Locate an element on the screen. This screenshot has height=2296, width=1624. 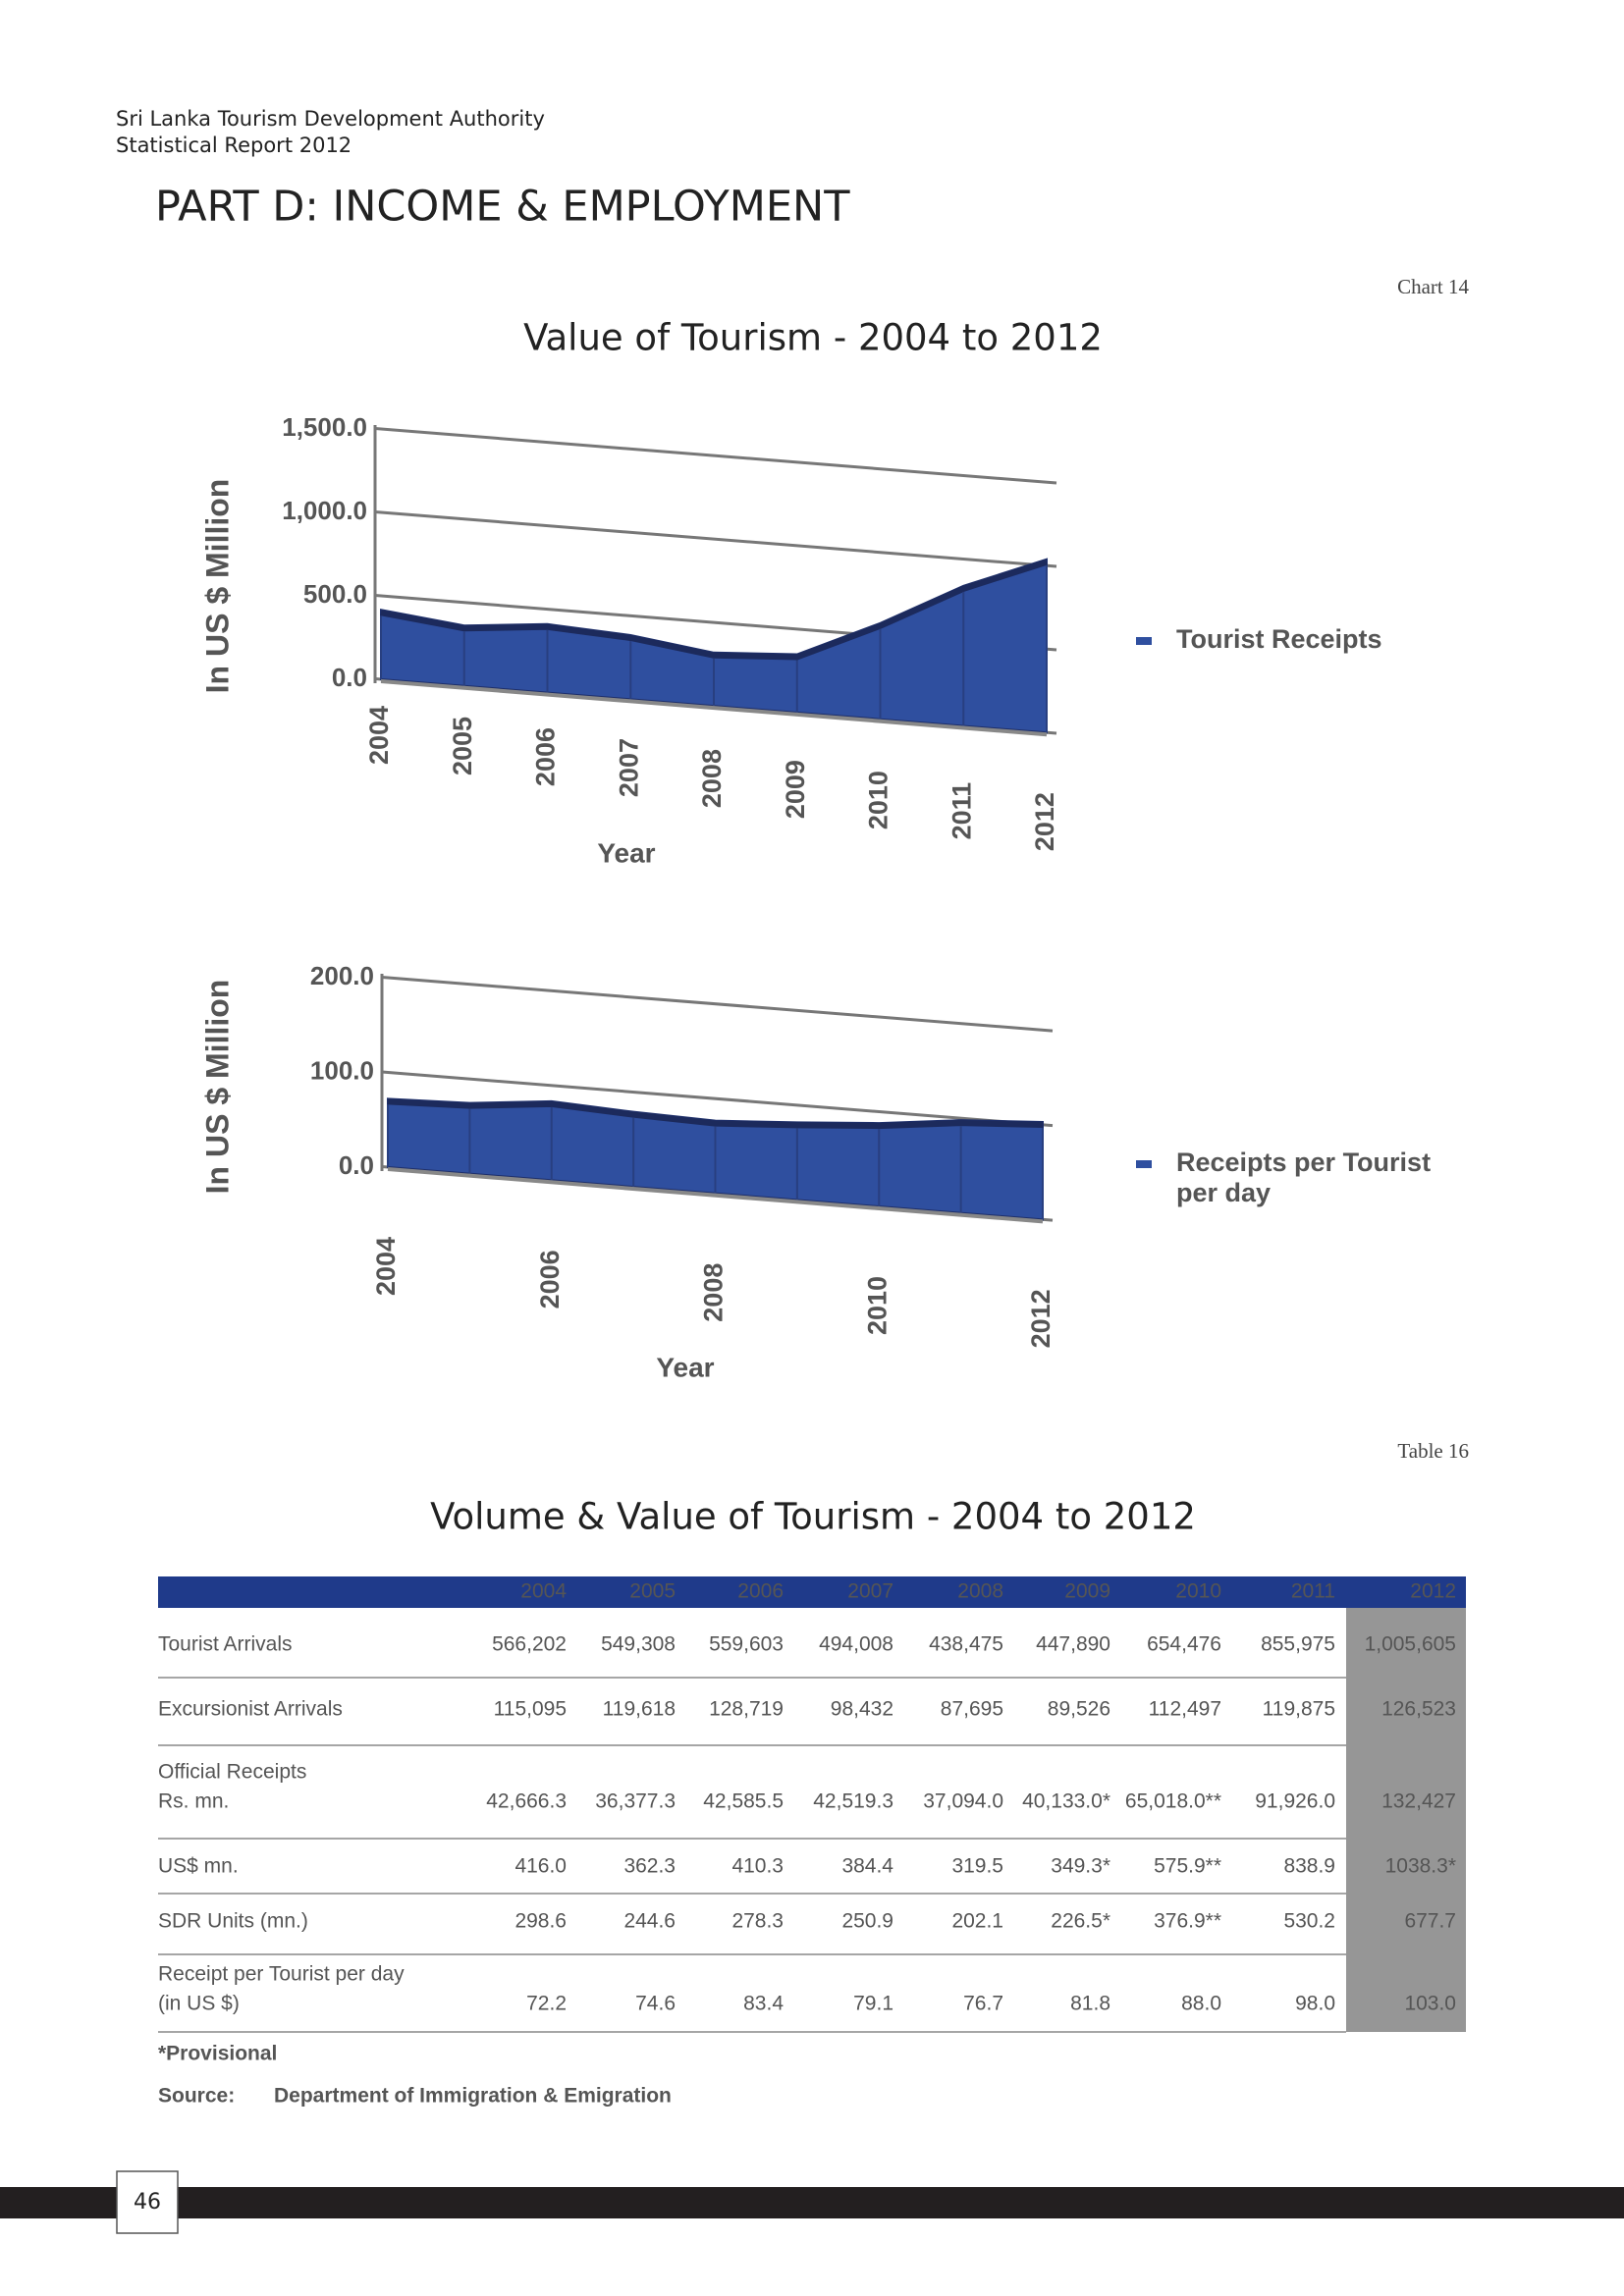
y-tick-label: 500.0 is located at coordinates (335, 594).